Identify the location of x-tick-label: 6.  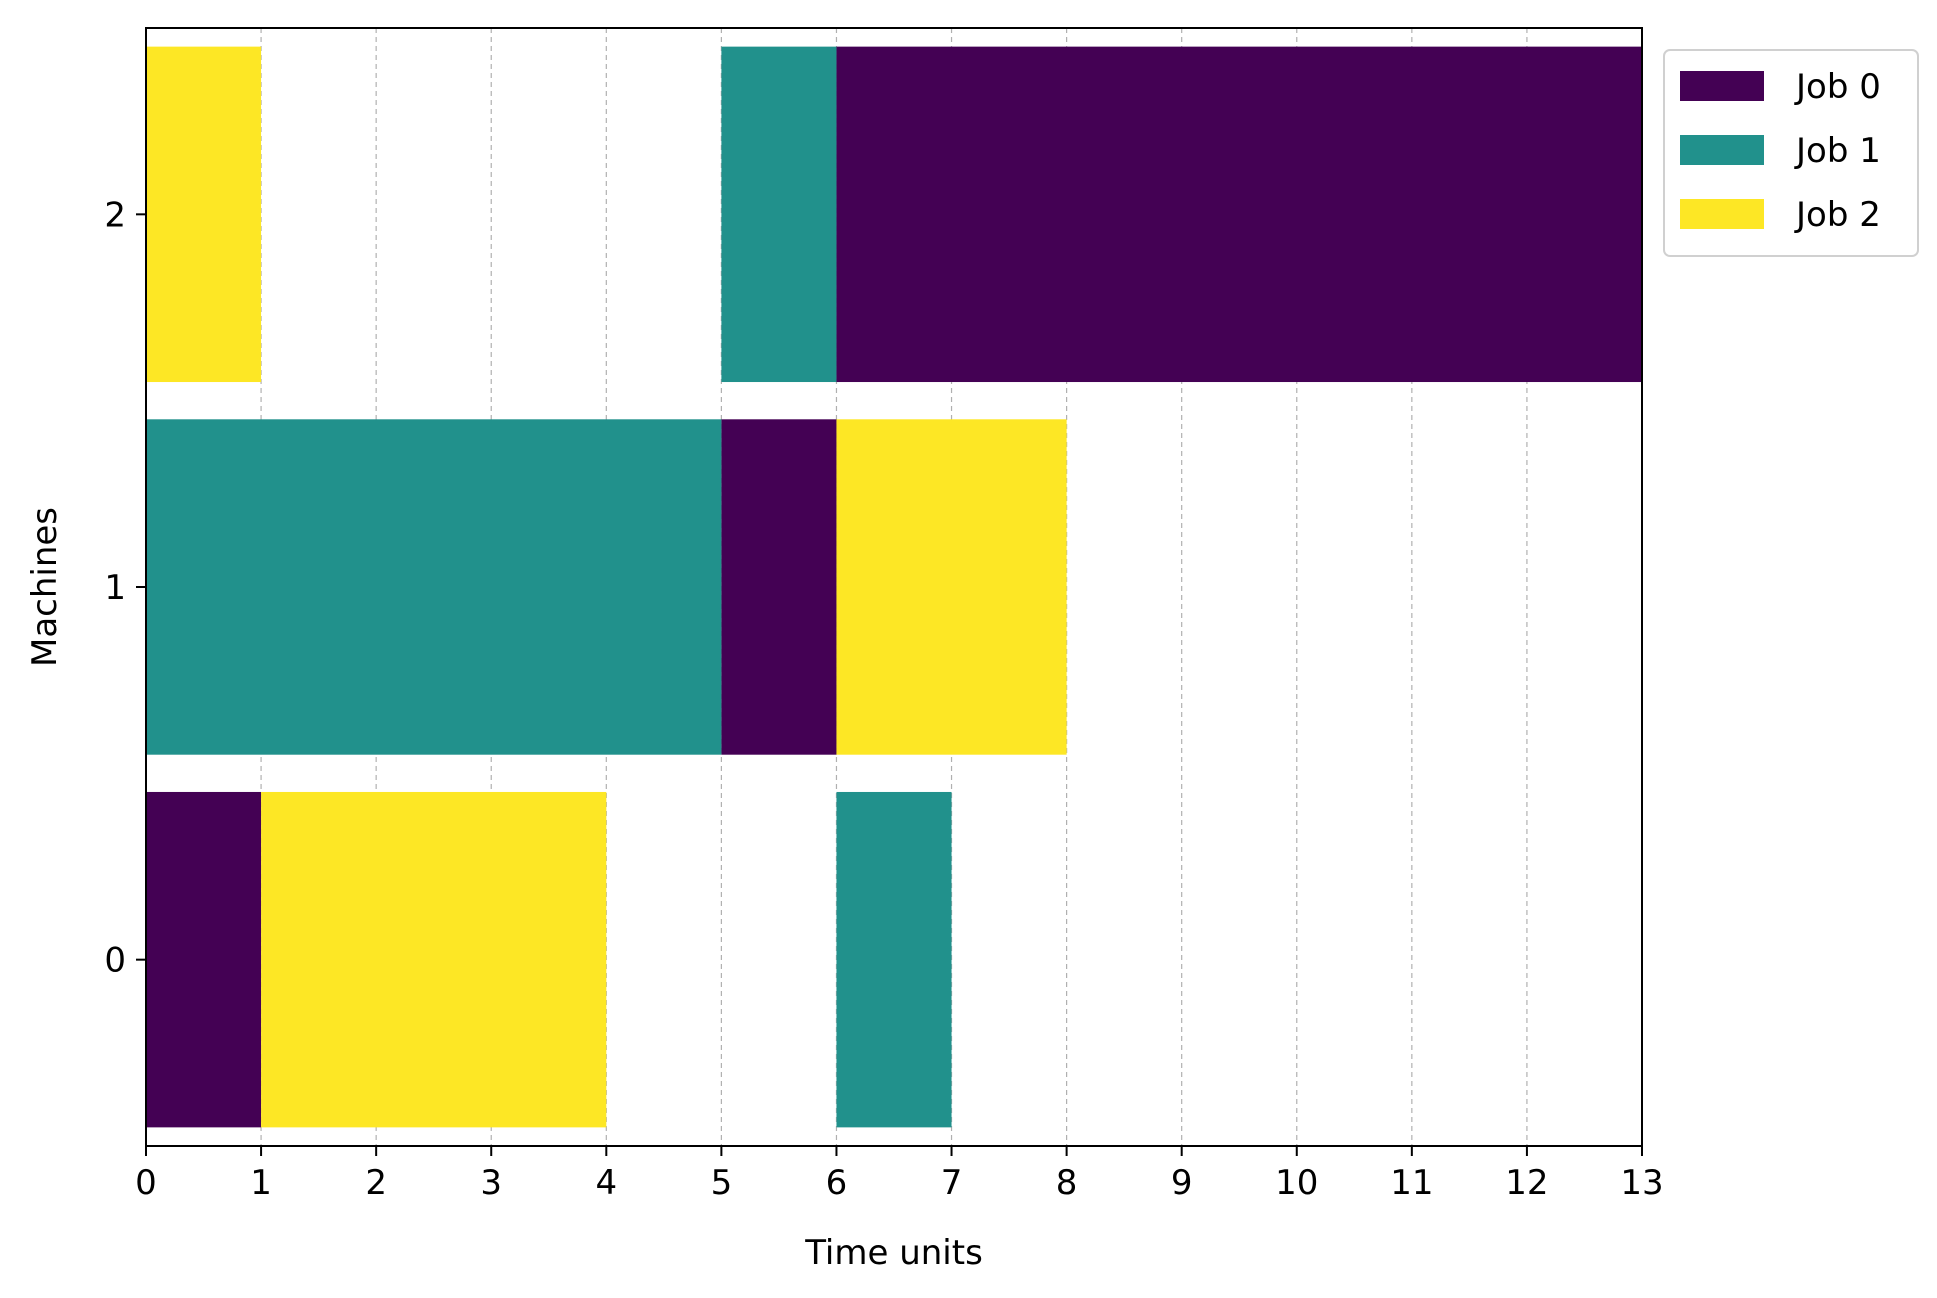
(837, 1183).